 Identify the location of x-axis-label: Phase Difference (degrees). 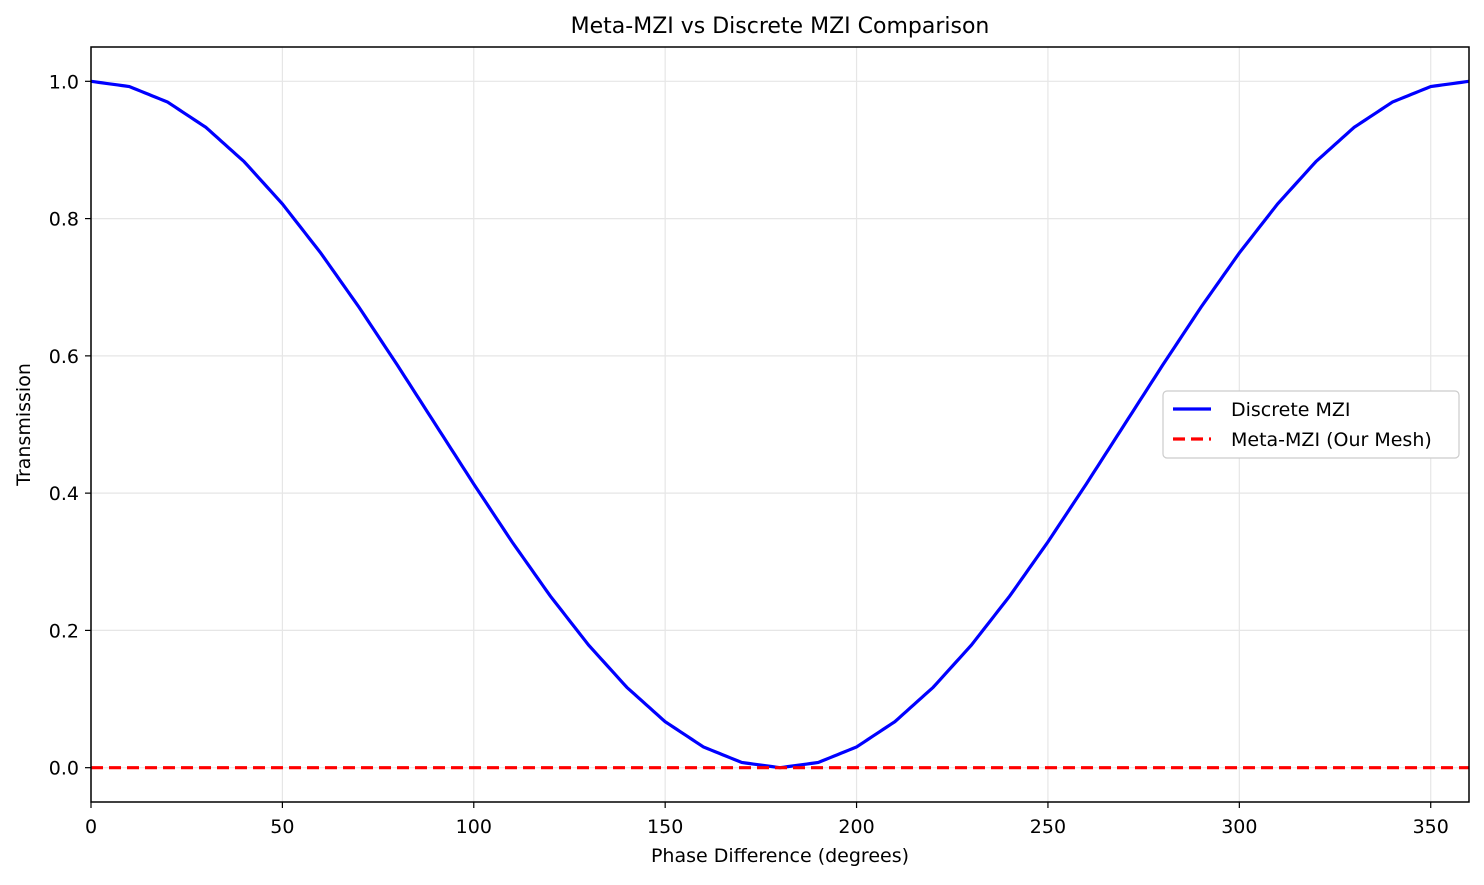
(780, 856).